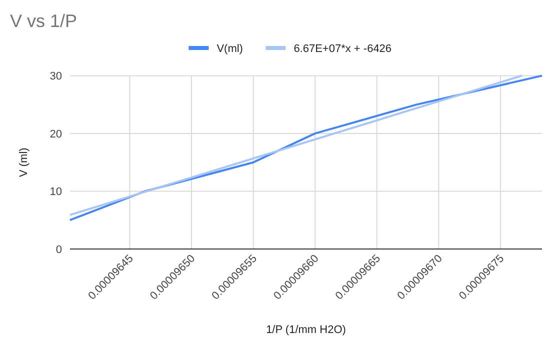 The image size is (560, 346). I want to click on legend-label: 6.67E+07*x + -6426, so click(343, 48).